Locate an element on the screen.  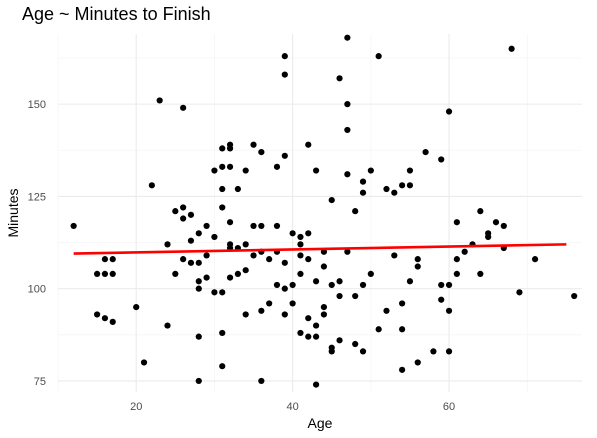
x-tick-label: 20 is located at coordinates (136, 407).